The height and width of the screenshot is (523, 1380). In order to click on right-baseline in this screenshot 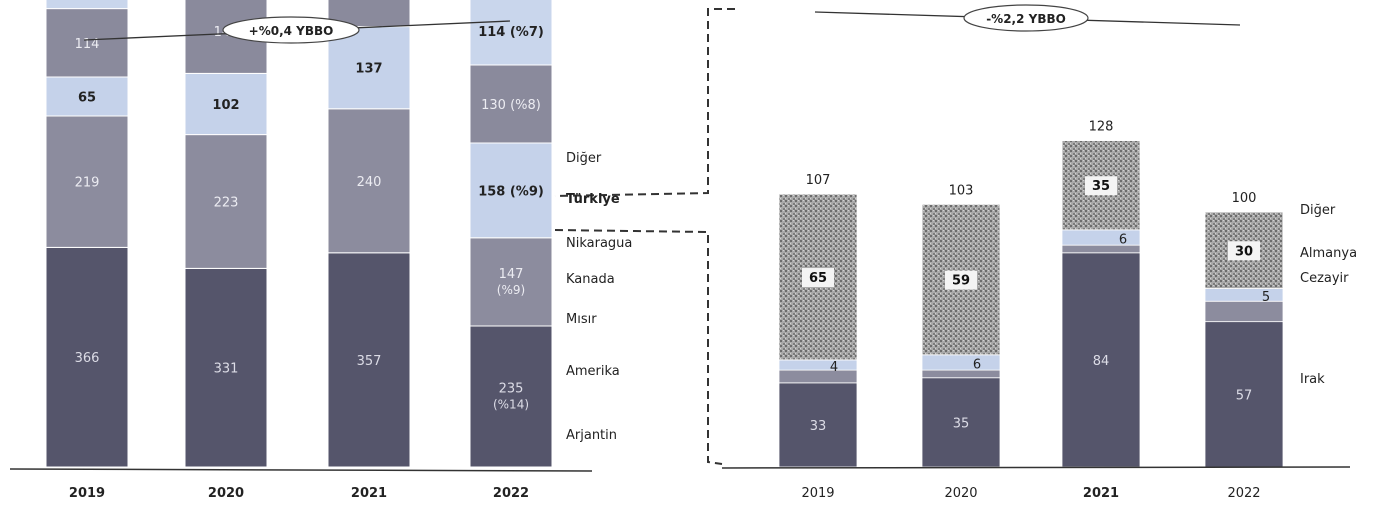, I will do `click(1036, 467)`.